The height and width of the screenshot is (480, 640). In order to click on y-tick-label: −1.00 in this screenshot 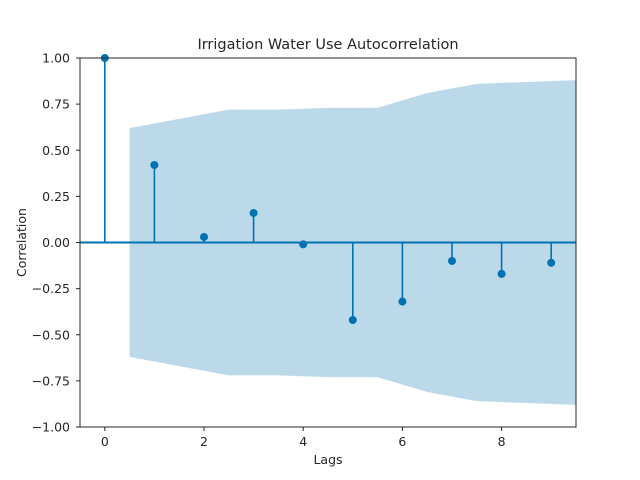, I will do `click(51, 427)`.